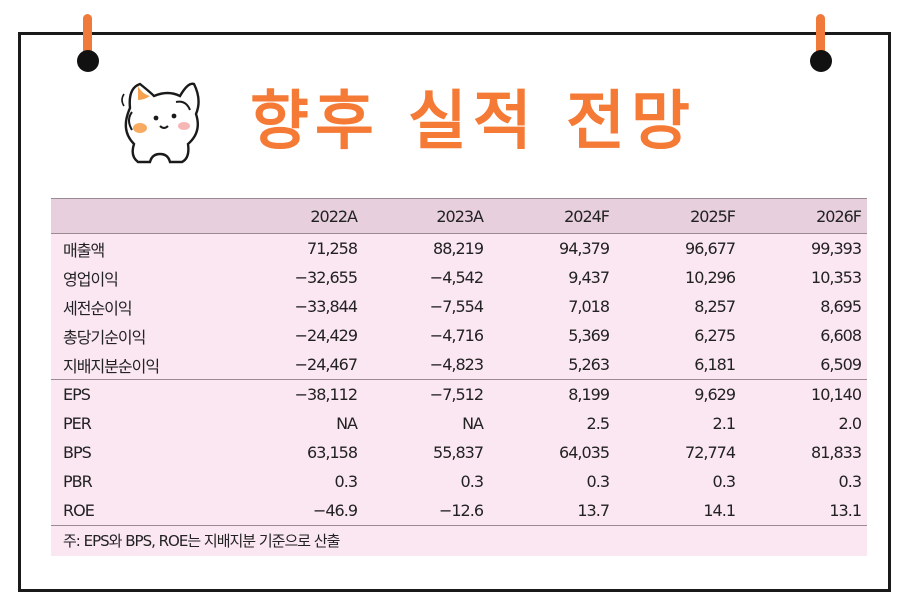 The height and width of the screenshot is (607, 912). What do you see at coordinates (678, 394) in the screenshot?
I see `table-cell: 9,629` at bounding box center [678, 394].